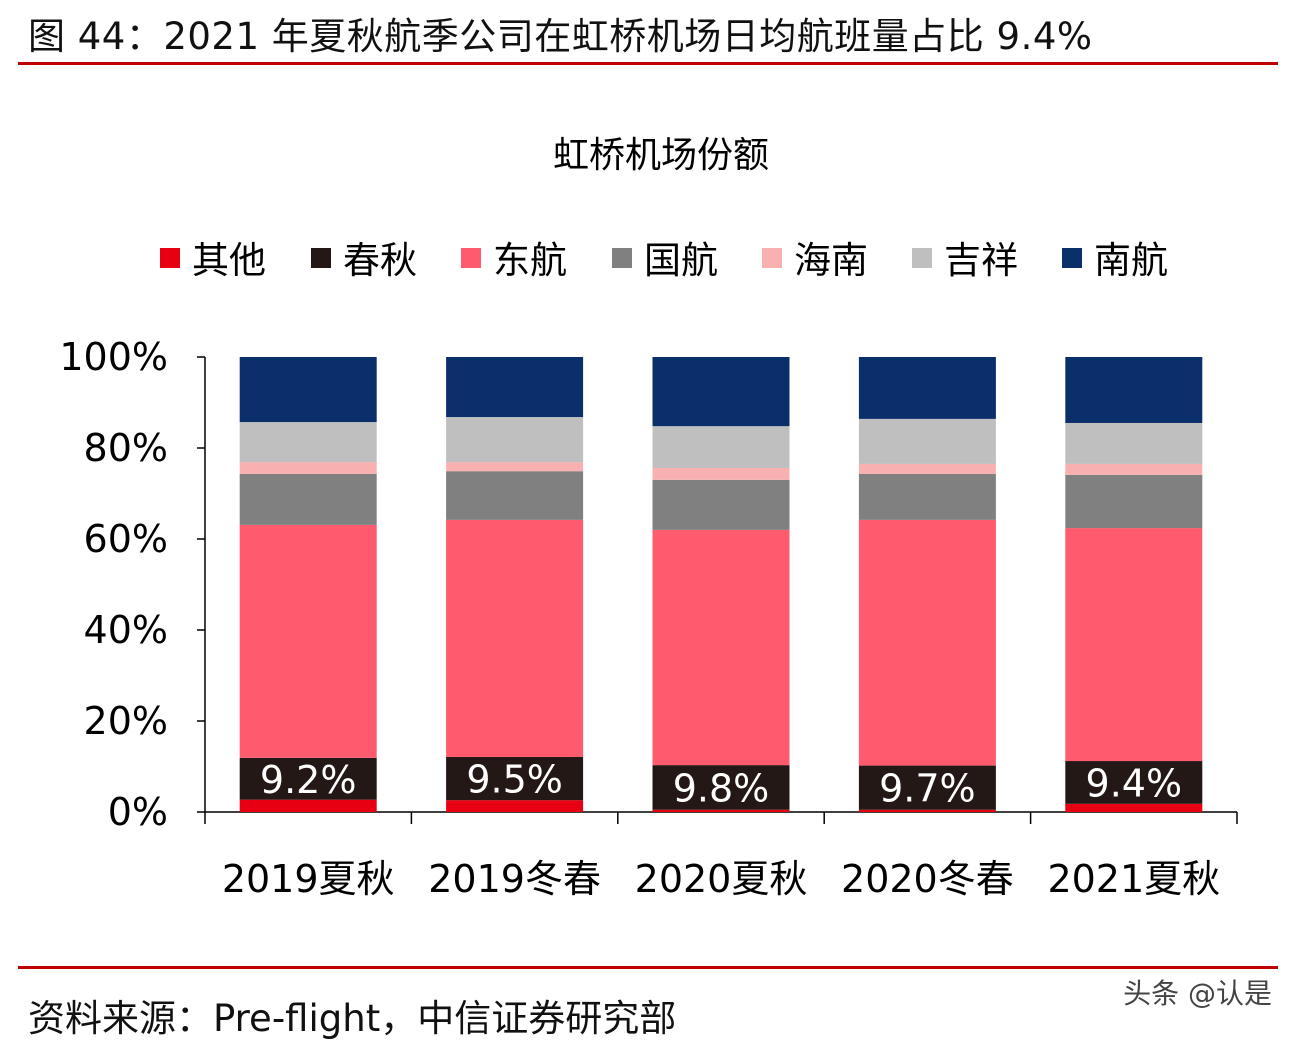 This screenshot has width=1302, height=1042. Describe the element at coordinates (113, 357) in the screenshot. I see `y-tick-label: 100%` at that location.